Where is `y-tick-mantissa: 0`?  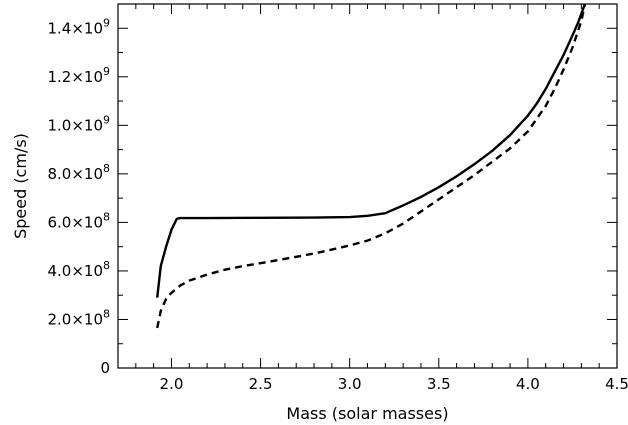 y-tick-mantissa: 0 is located at coordinates (105, 368).